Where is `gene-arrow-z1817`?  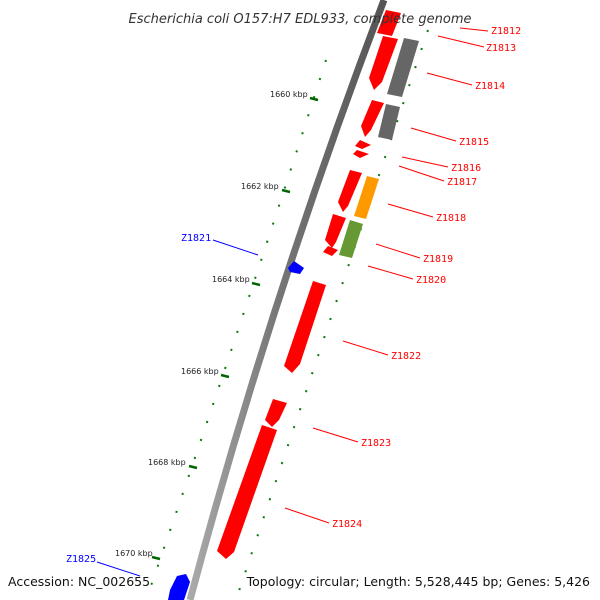 gene-arrow-z1817 is located at coordinates (361, 154).